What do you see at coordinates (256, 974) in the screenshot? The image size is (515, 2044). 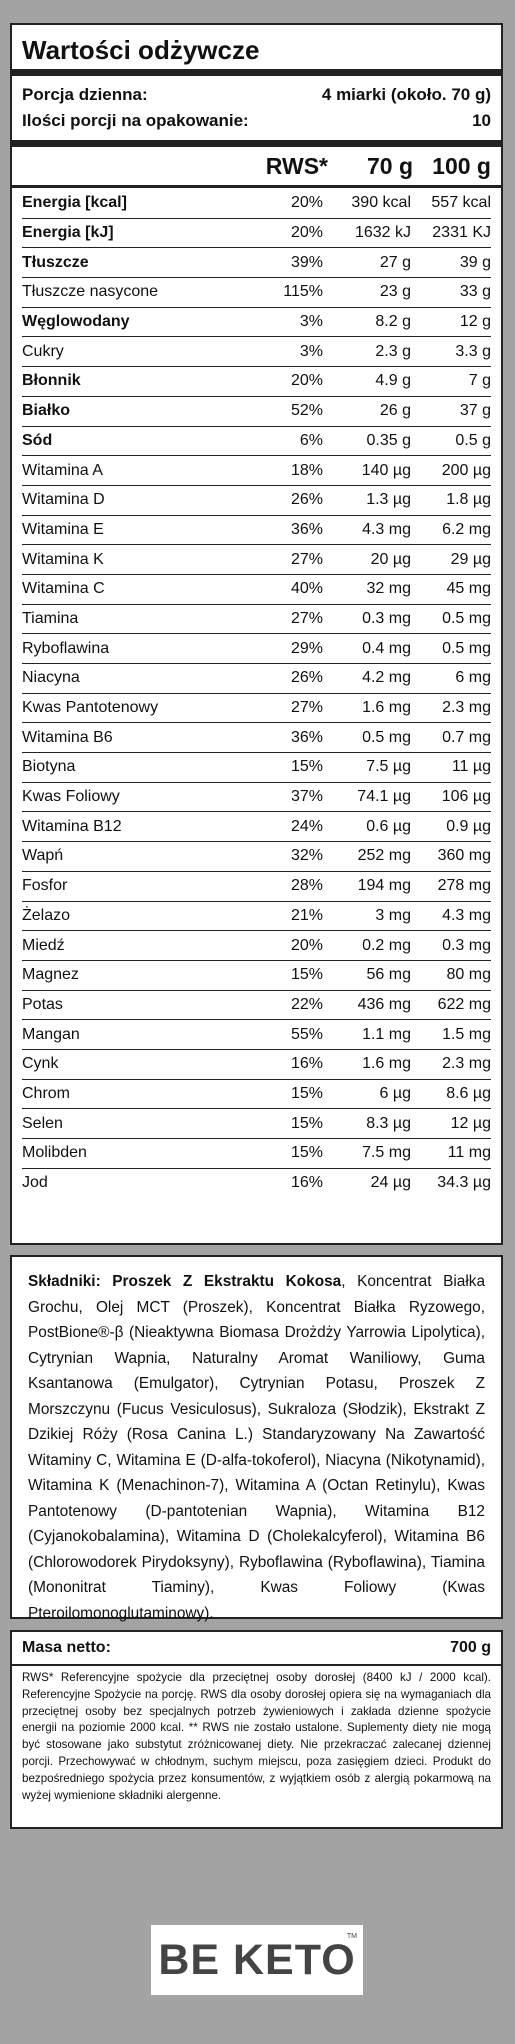 I see `nutrient-row: Magnez 15% 56 mg 80 mg` at bounding box center [256, 974].